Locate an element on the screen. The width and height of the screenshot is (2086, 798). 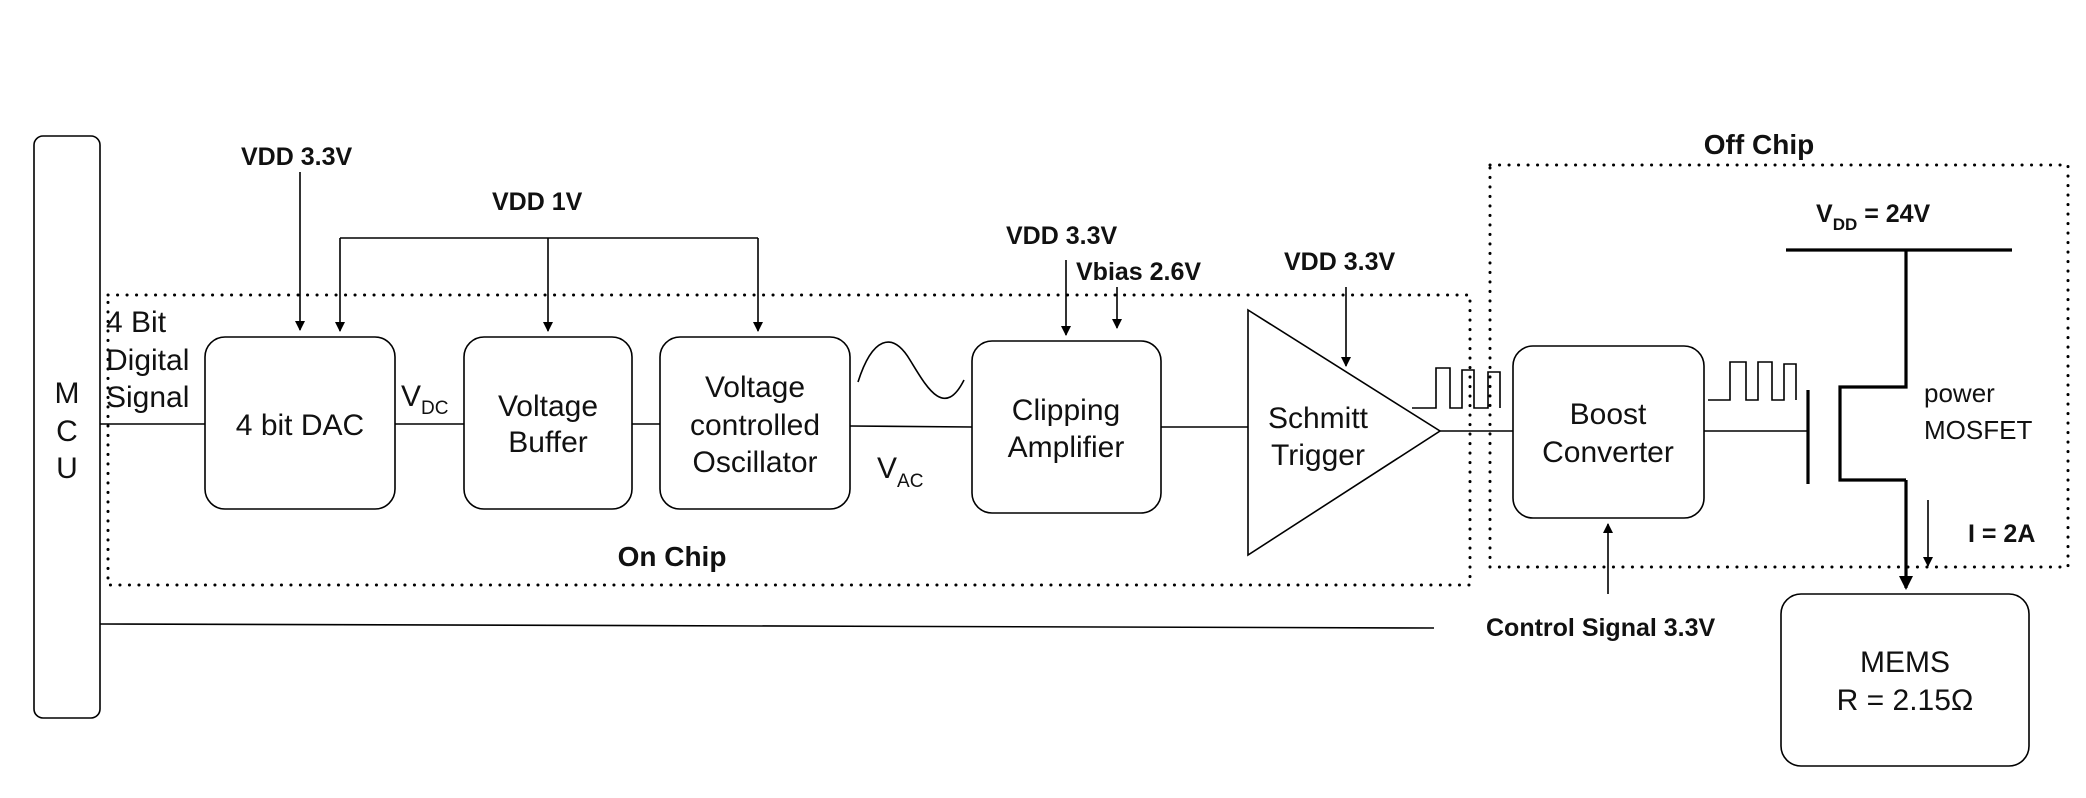
mems-block is located at coordinates (1905, 680).